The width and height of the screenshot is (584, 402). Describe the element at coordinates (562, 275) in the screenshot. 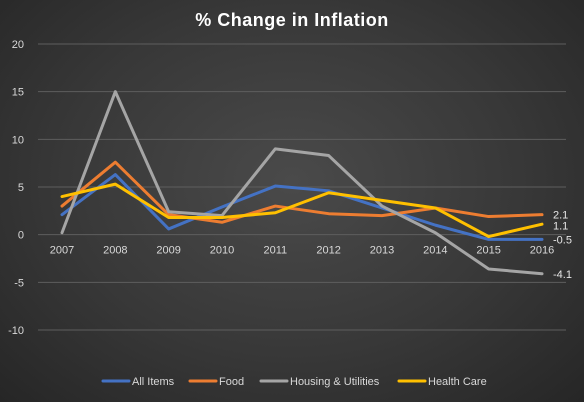

I see `end-value-label: -4.1` at that location.